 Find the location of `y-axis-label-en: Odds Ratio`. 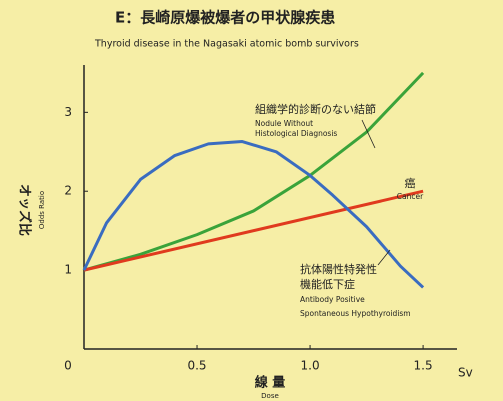

y-axis-label-en: Odds Ratio is located at coordinates (42, 210).